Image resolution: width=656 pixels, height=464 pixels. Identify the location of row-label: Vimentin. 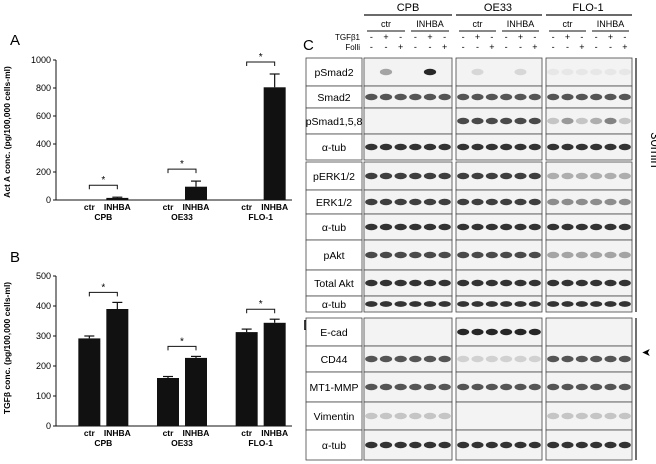
(334, 417).